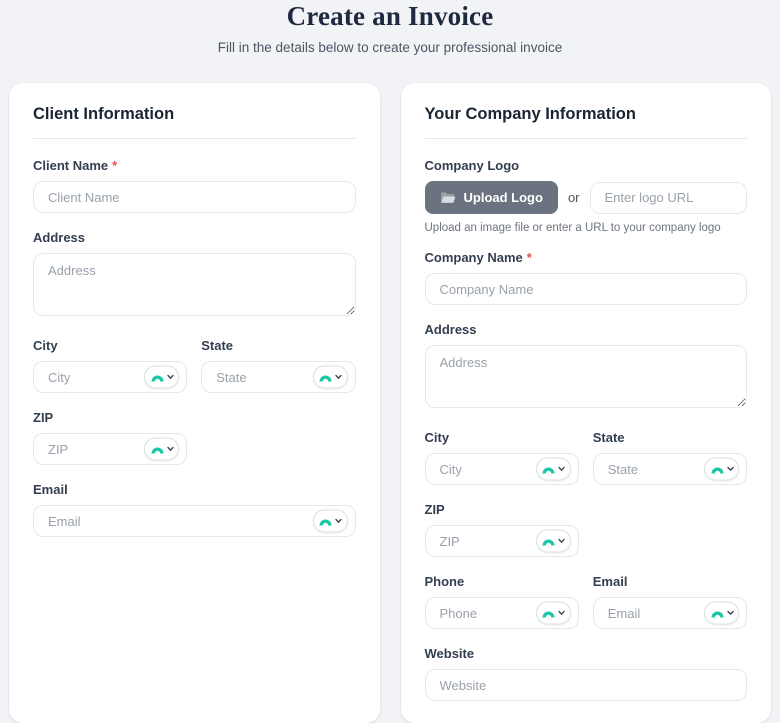 This screenshot has height=723, width=780. What do you see at coordinates (437, 438) in the screenshot?
I see `company-city-label: City` at bounding box center [437, 438].